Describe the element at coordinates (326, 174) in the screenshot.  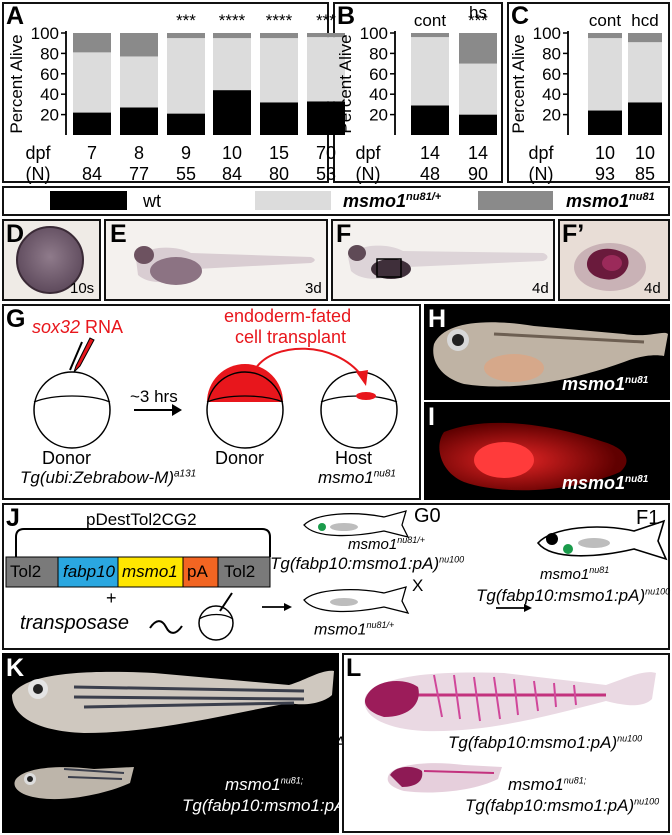
I see `n-label: 53` at that location.